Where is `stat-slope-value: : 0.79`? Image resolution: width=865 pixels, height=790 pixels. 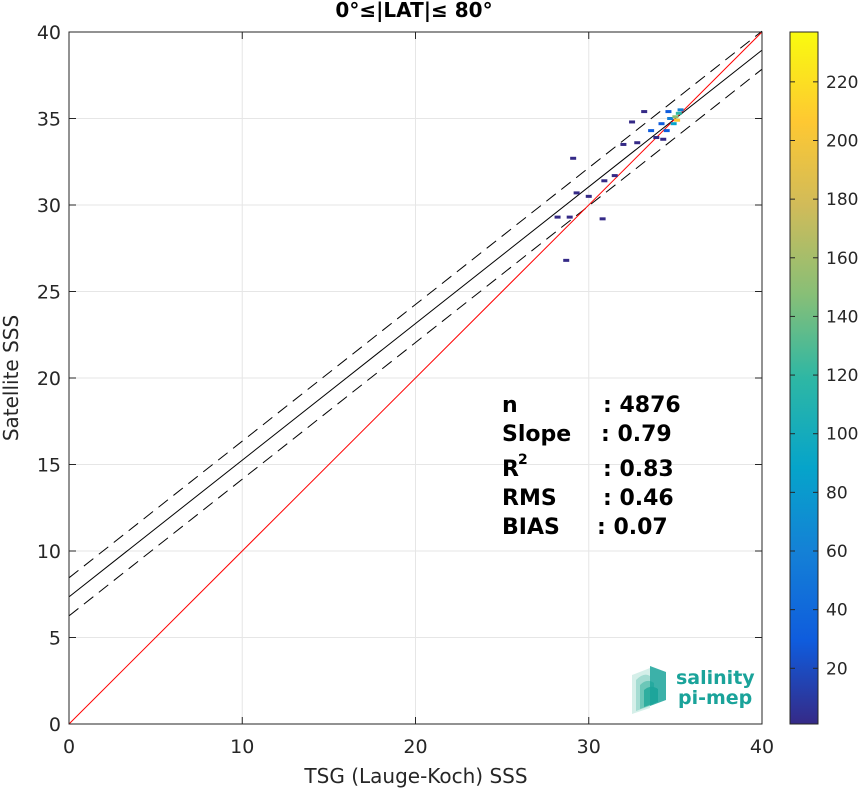 stat-slope-value: : 0.79 is located at coordinates (636, 434).